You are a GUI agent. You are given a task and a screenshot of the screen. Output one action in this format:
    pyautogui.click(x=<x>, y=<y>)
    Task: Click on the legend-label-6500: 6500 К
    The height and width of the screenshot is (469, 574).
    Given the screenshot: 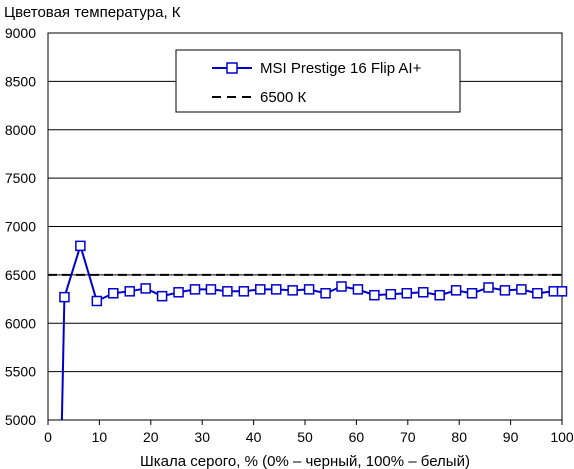 What is the action you would take?
    pyautogui.click(x=283, y=97)
    